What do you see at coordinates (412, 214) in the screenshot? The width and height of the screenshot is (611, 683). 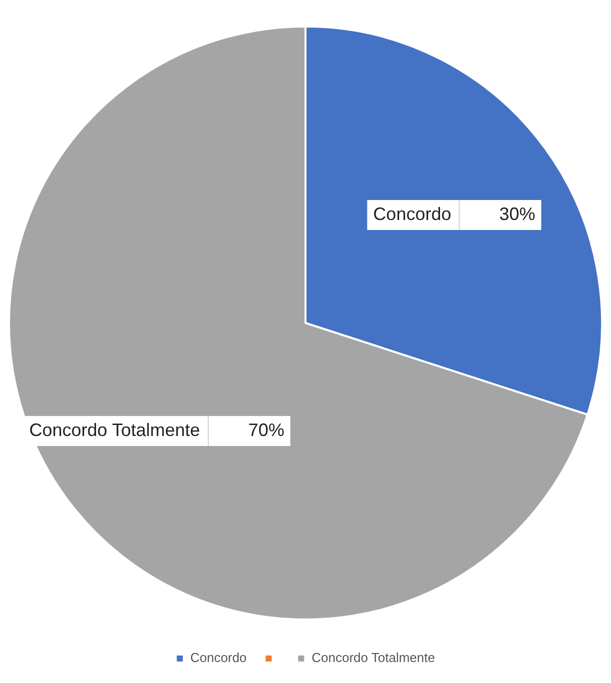 I see `slice-label: Concordo` at bounding box center [412, 214].